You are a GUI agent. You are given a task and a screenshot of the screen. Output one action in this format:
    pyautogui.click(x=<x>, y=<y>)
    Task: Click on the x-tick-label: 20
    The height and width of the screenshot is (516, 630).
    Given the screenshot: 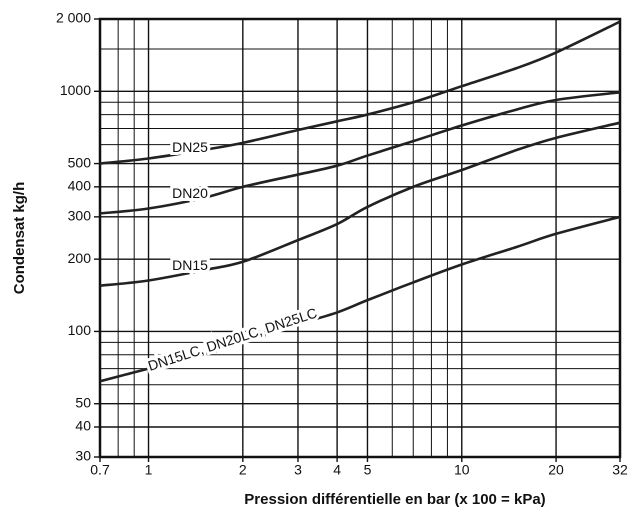 What is the action you would take?
    pyautogui.click(x=556, y=470)
    